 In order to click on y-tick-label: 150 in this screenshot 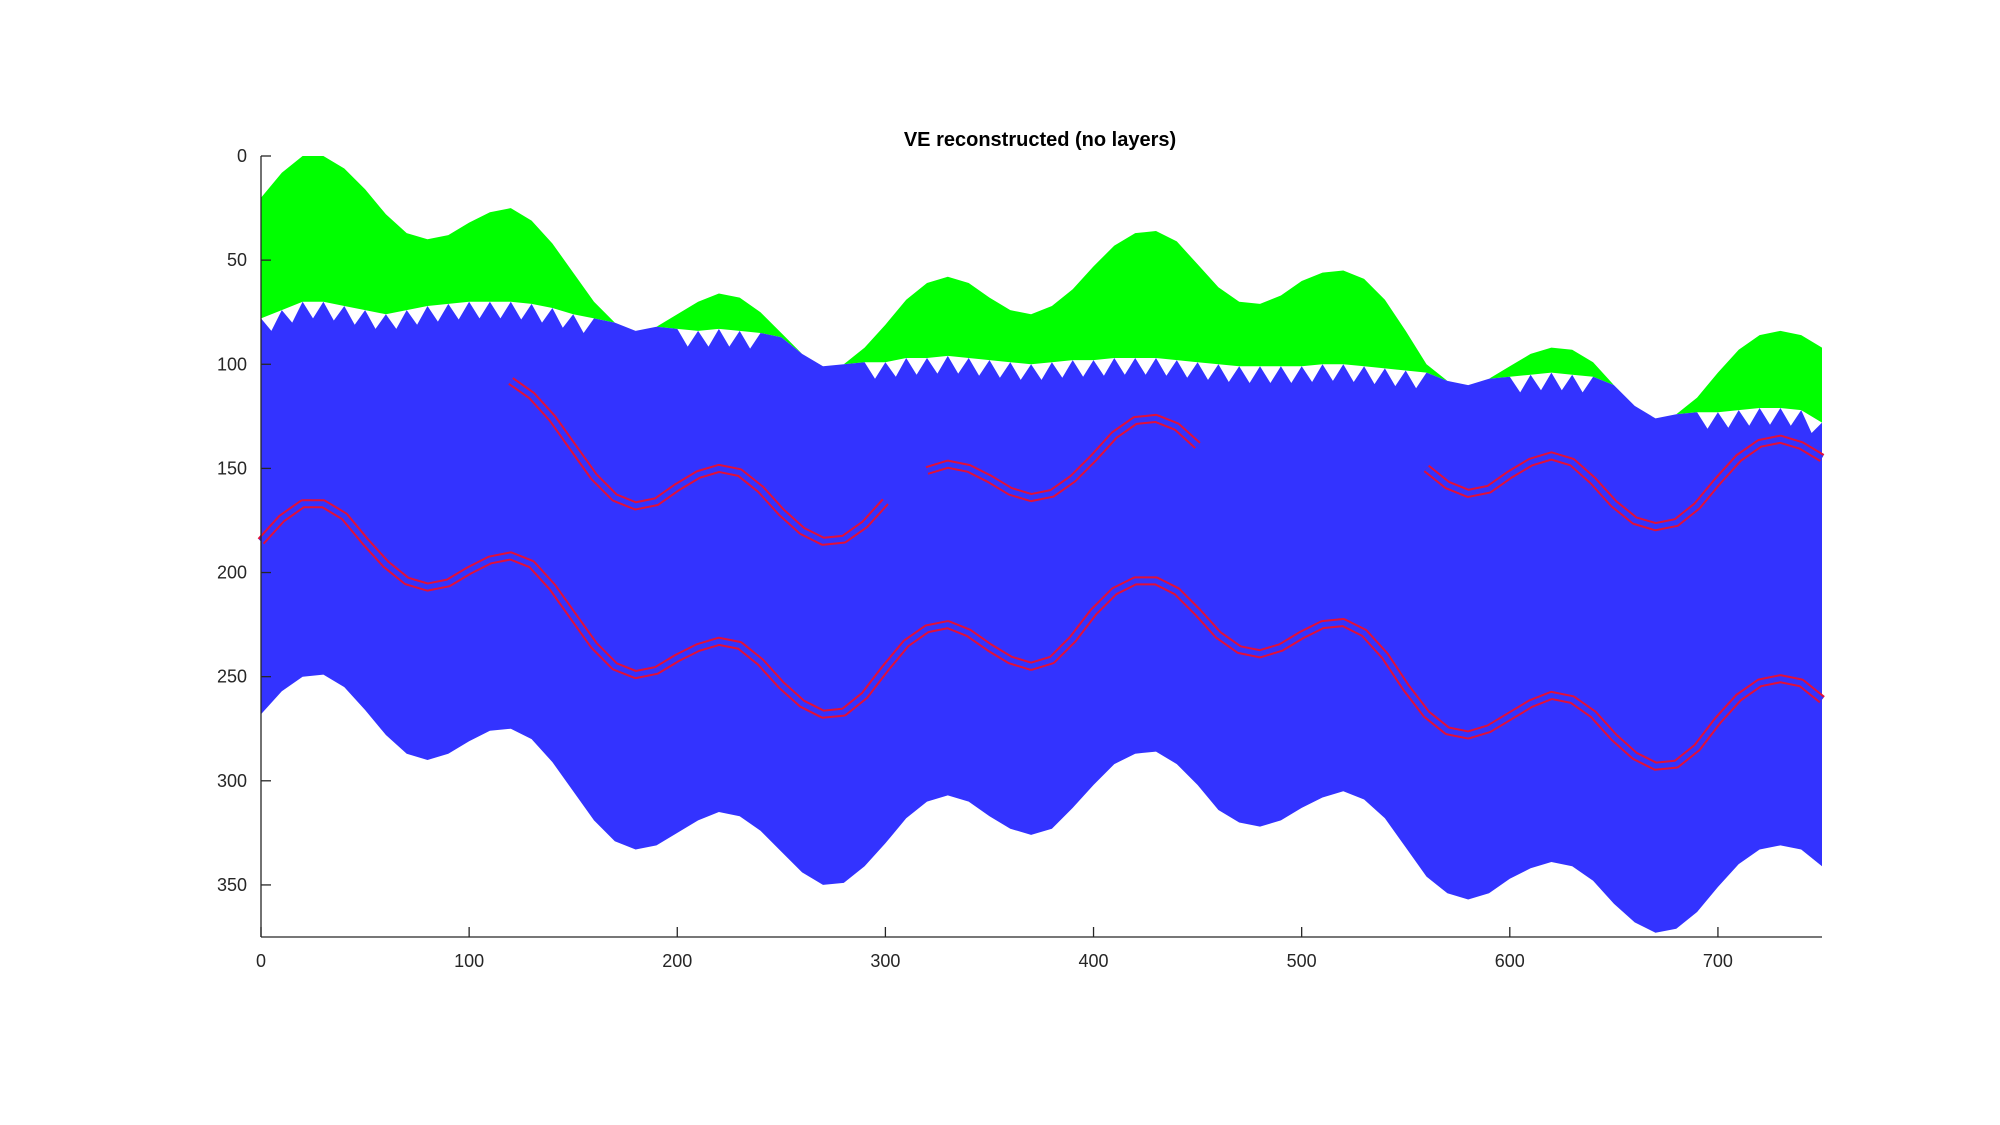, I will do `click(232, 468)`.